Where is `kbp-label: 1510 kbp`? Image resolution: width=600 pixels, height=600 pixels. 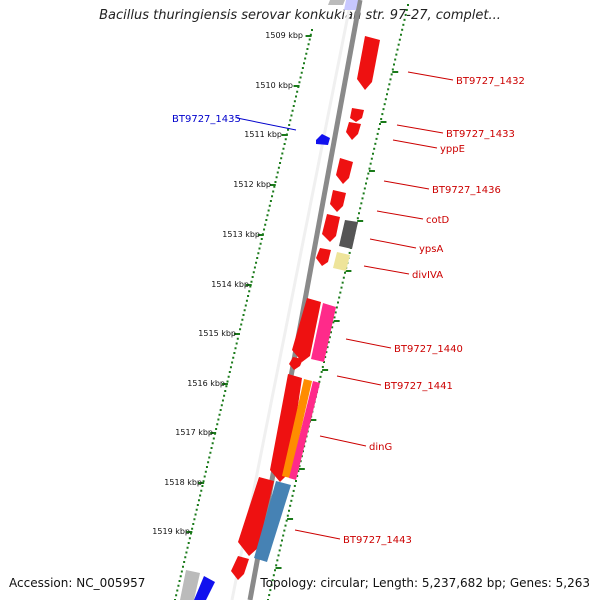
kbp-label: 1510 kbp is located at coordinates (274, 85).